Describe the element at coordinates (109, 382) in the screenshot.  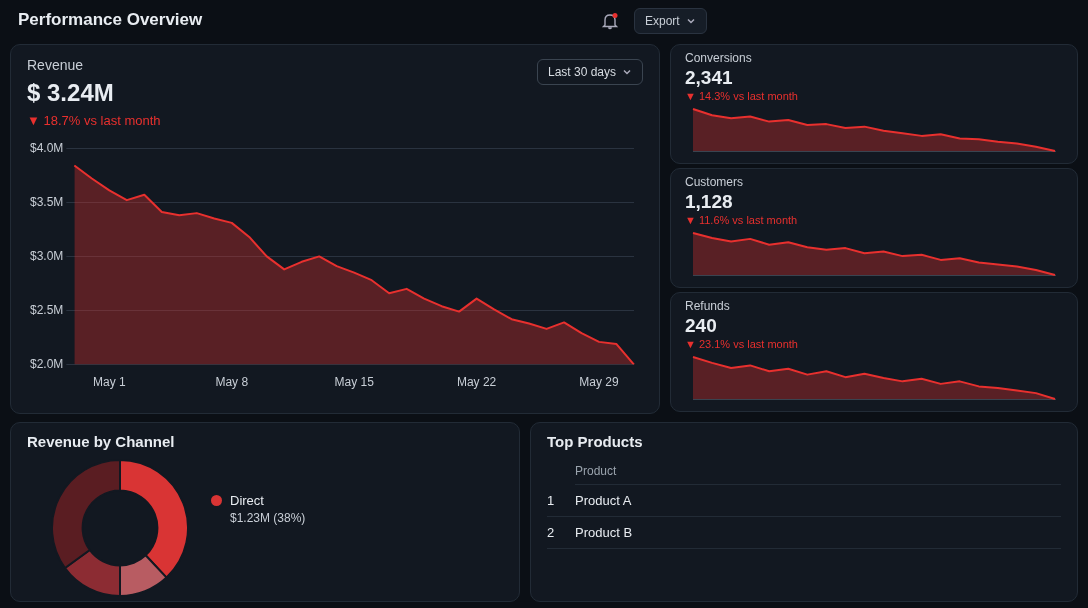
I see `x-tick-label: May 1` at that location.